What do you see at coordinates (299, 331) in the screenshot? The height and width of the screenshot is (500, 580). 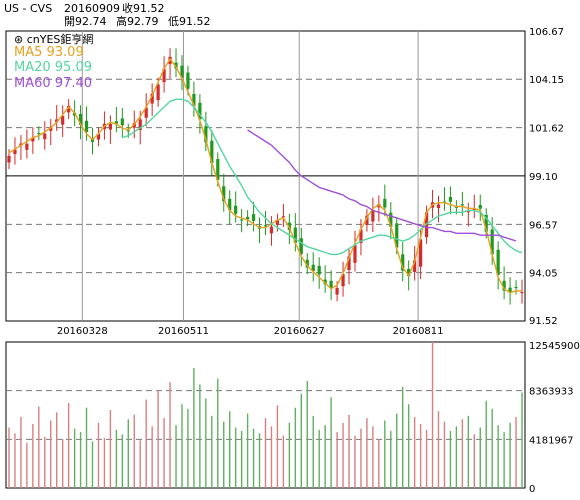 I see `date-tick-label: 20160627` at bounding box center [299, 331].